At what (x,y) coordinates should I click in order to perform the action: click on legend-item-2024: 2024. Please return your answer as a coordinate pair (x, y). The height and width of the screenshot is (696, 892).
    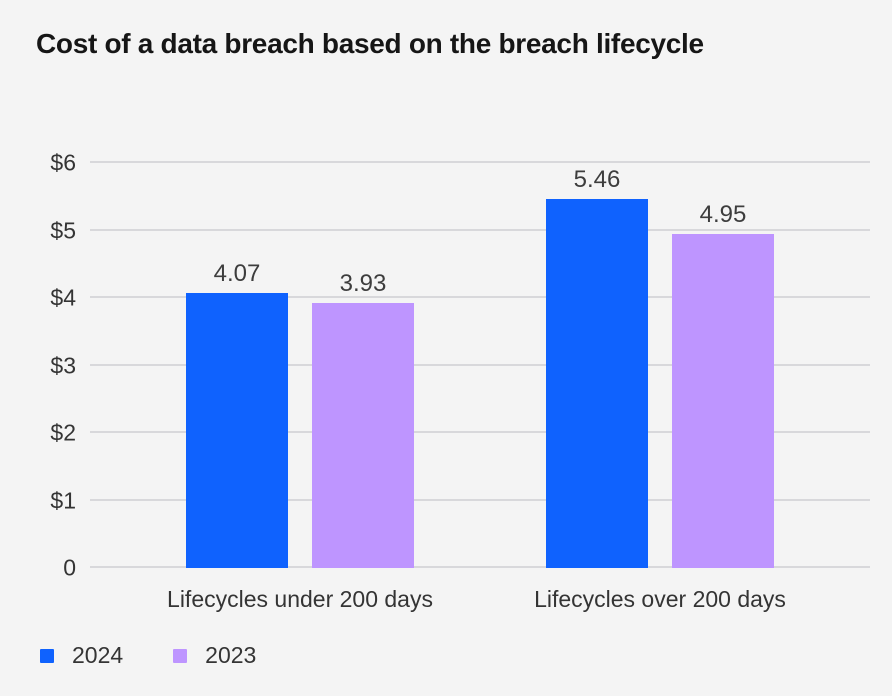
    Looking at the image, I should click on (81, 655).